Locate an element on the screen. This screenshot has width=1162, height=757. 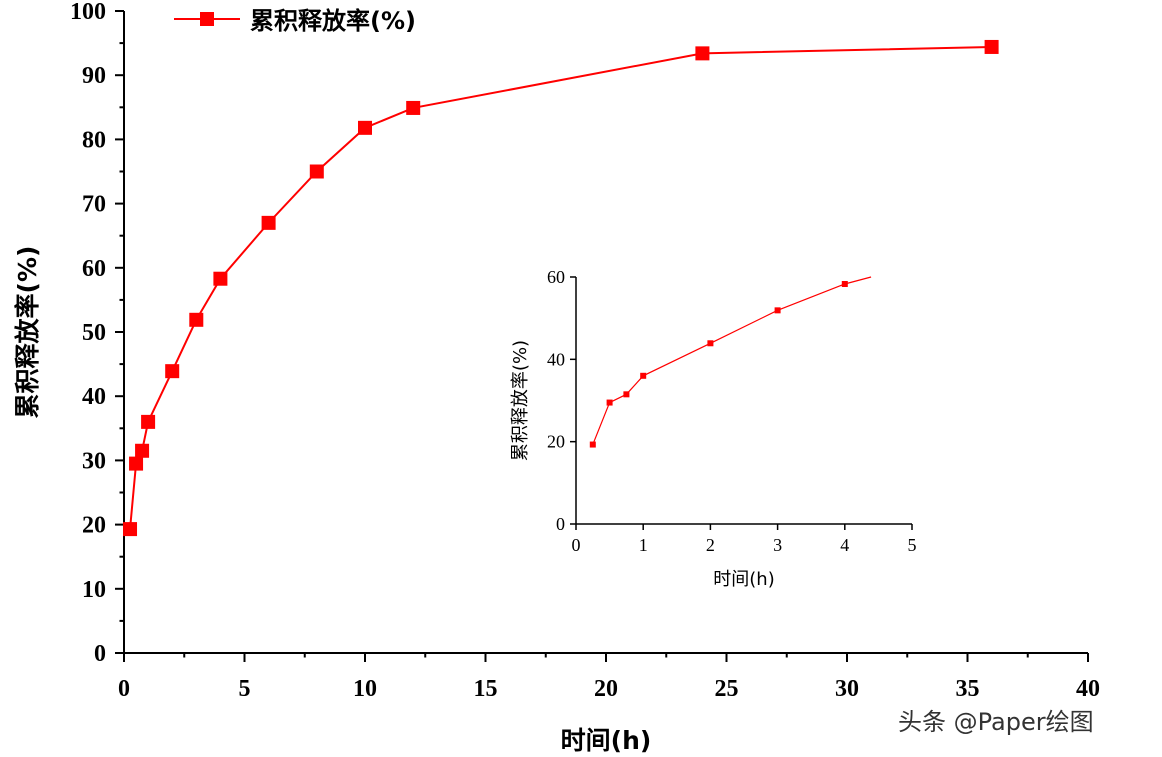
x-tick-label: 10 is located at coordinates (365, 689).